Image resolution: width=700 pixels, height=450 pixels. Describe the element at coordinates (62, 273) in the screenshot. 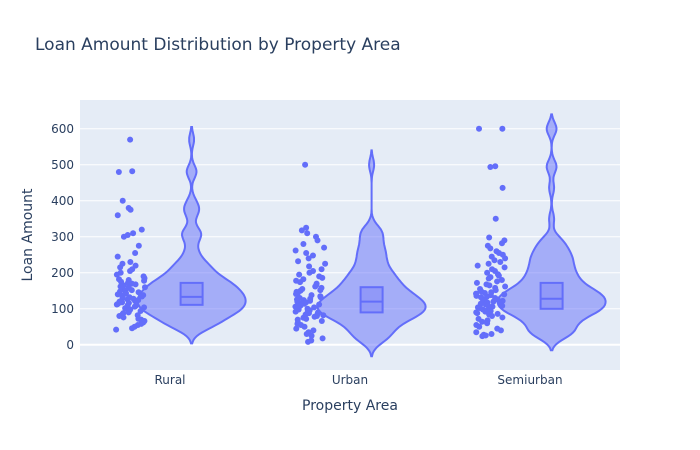

I see `y-tick-label: 200` at that location.